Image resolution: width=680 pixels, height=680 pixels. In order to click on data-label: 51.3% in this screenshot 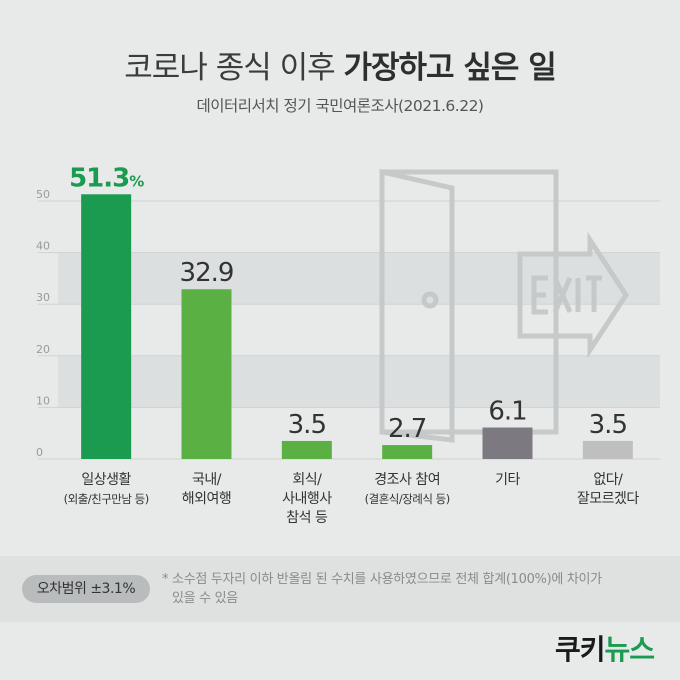, I will do `click(106, 178)`.